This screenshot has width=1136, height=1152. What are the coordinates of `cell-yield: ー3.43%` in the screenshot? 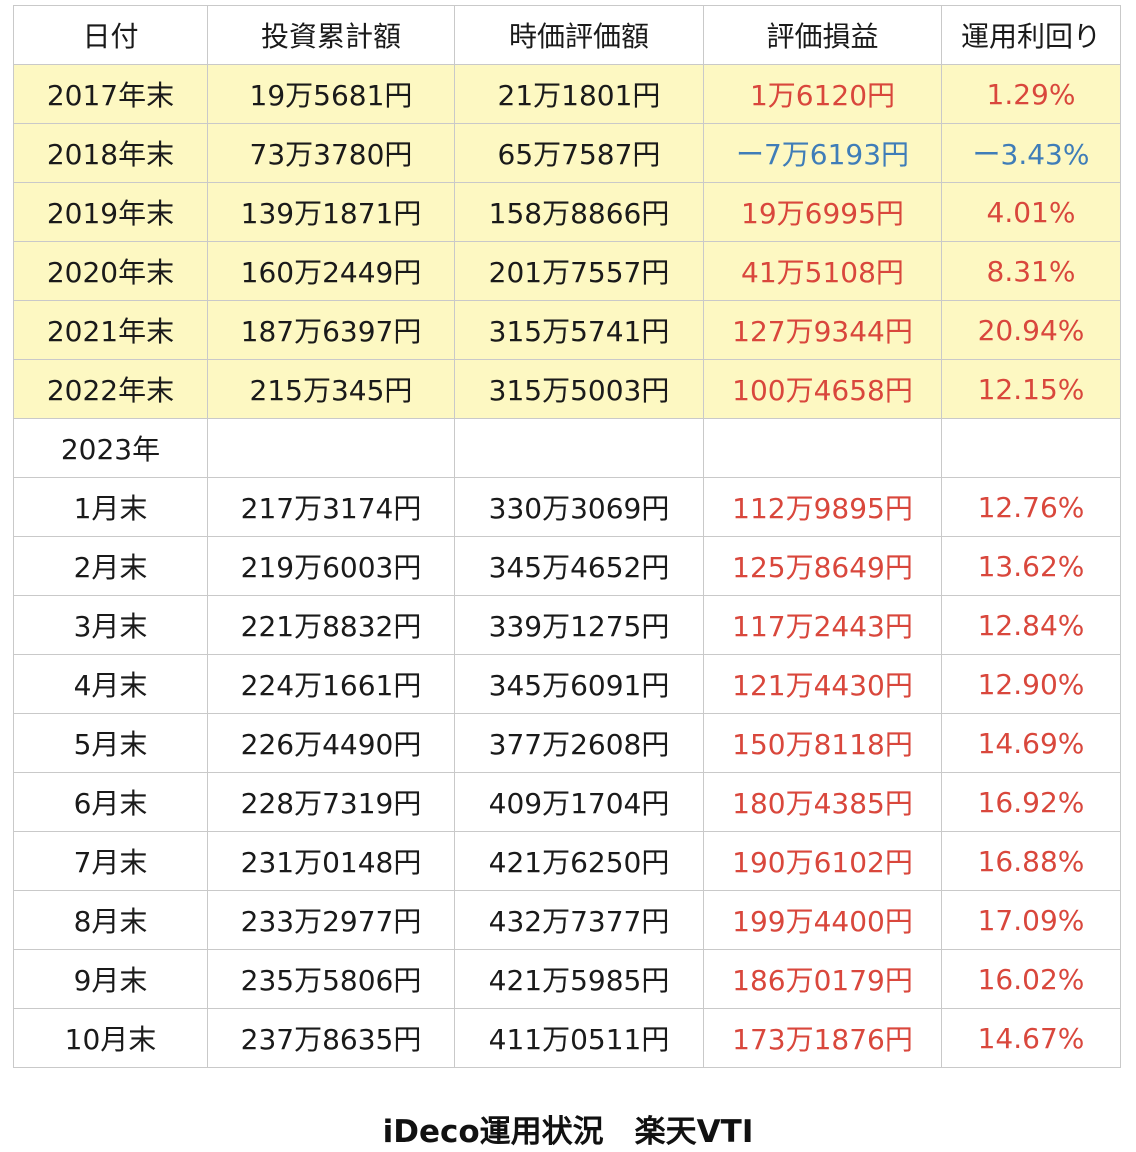 It's located at (1031, 153).